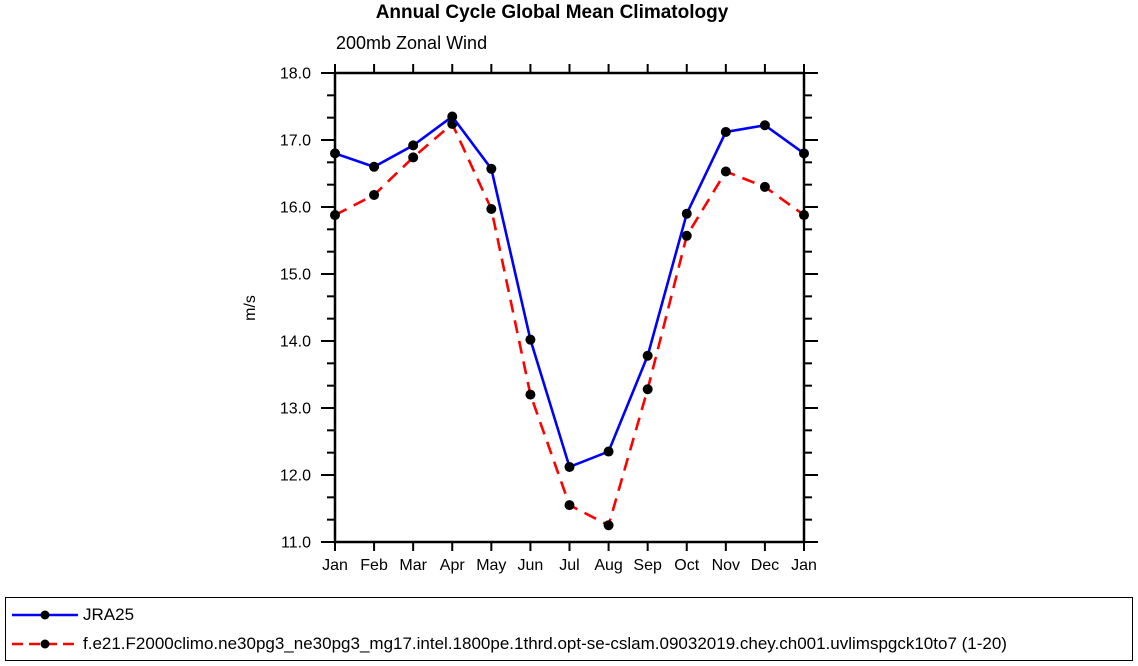 This screenshot has width=1138, height=666. What do you see at coordinates (569, 614) in the screenshot?
I see `legend-item-jra25: JRA25` at bounding box center [569, 614].